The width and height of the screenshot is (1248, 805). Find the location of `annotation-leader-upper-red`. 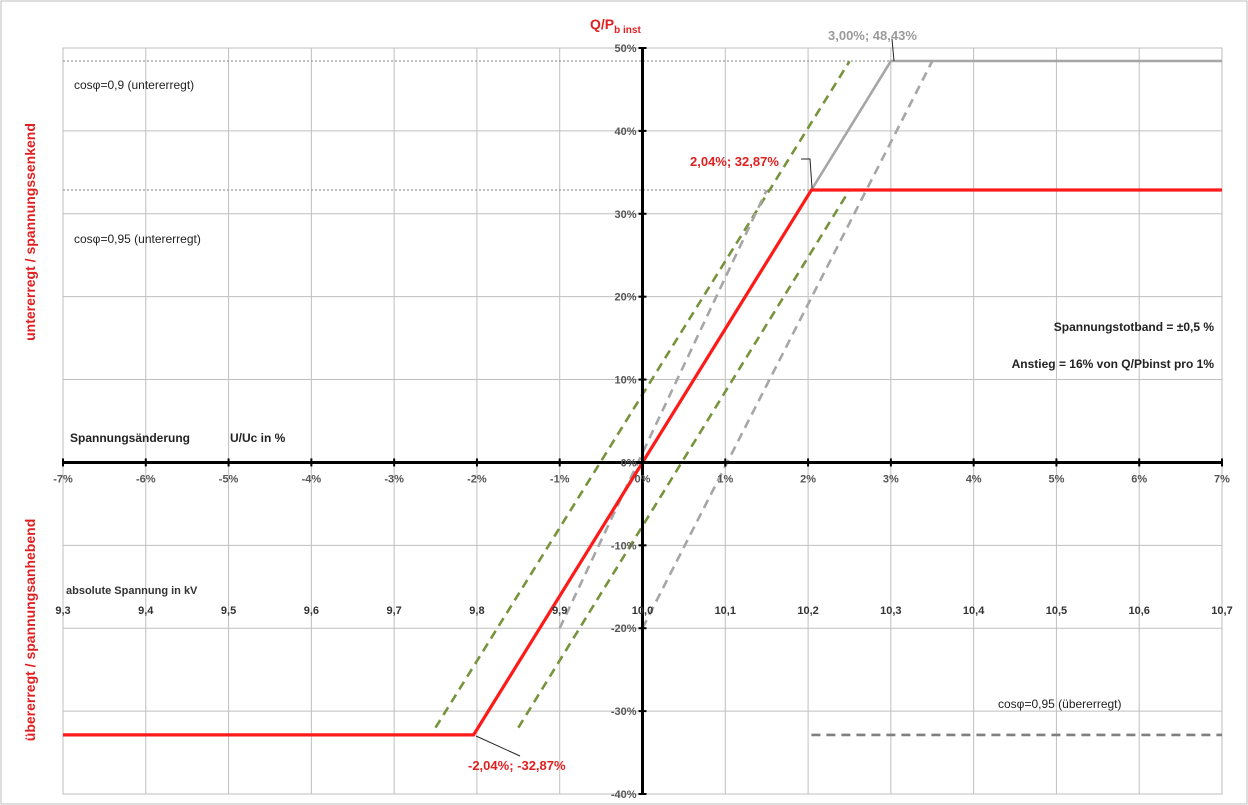

annotation-leader-upper-red is located at coordinates (807, 173).